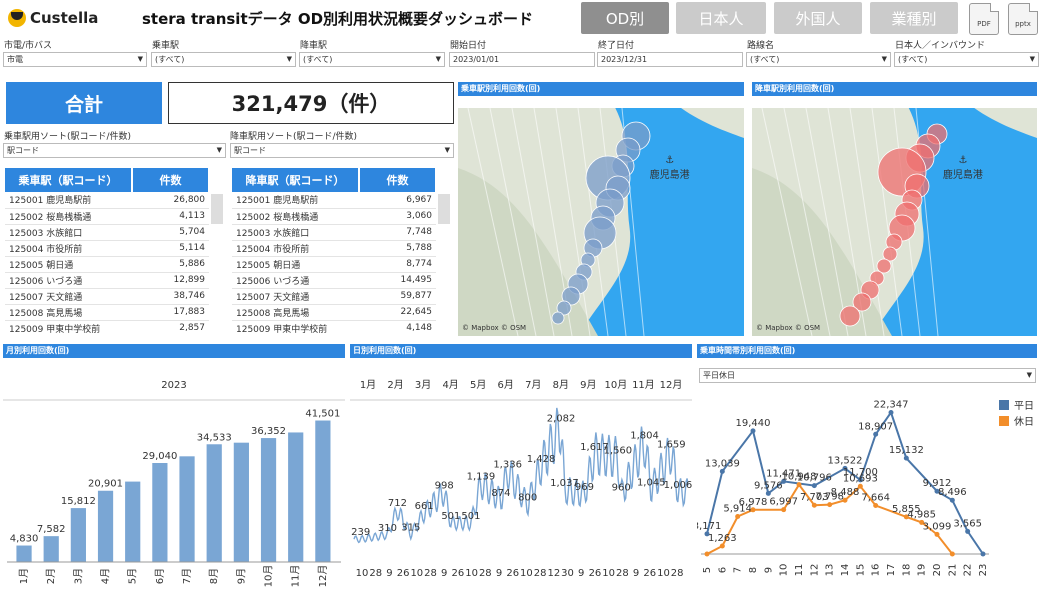  I want to click on daily-day-tick: 26, so click(512, 573).